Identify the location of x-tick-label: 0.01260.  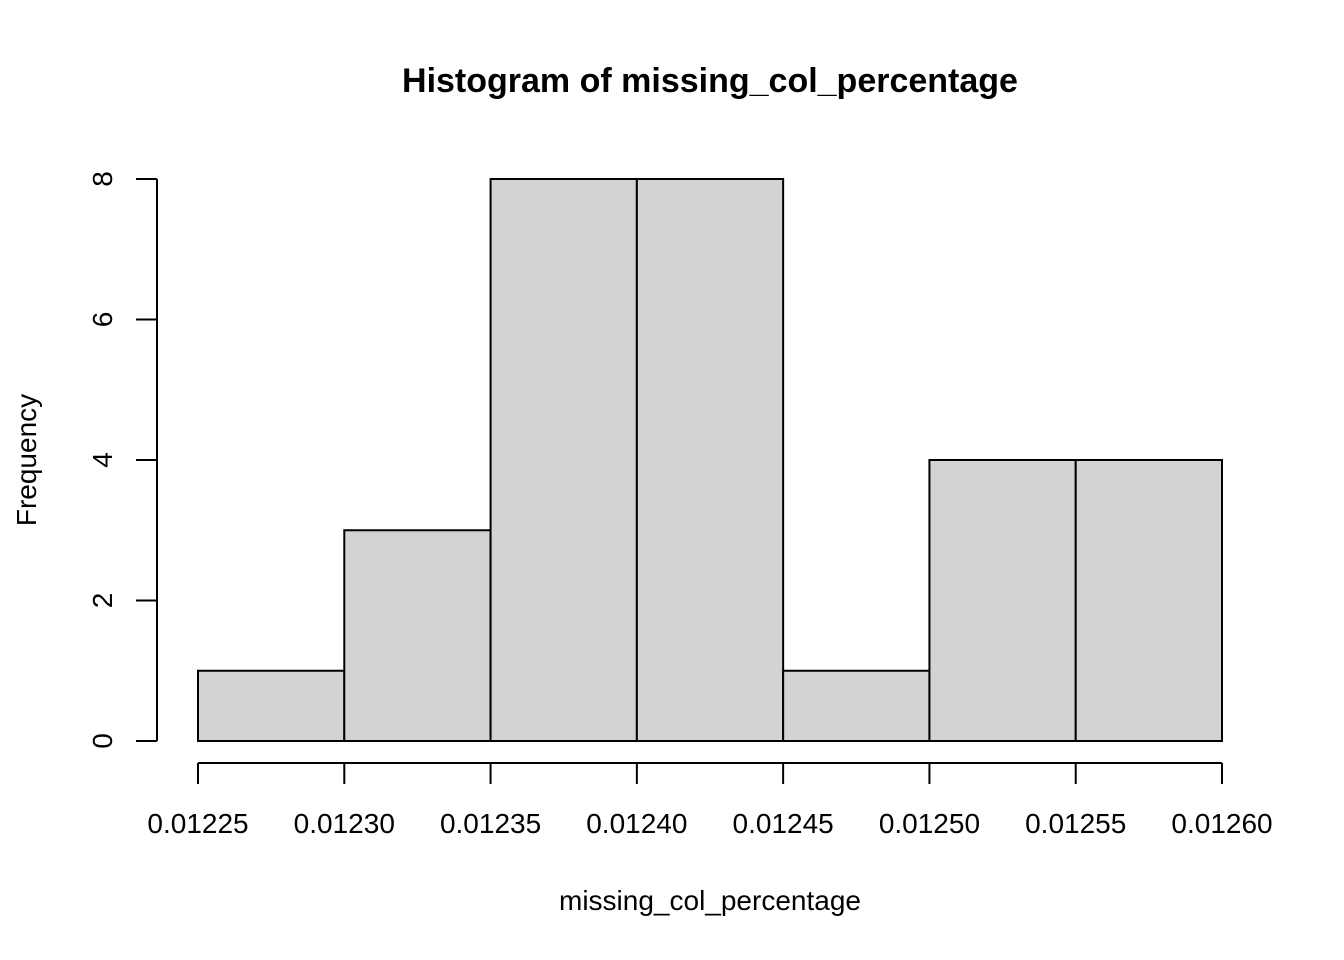
(1221, 823).